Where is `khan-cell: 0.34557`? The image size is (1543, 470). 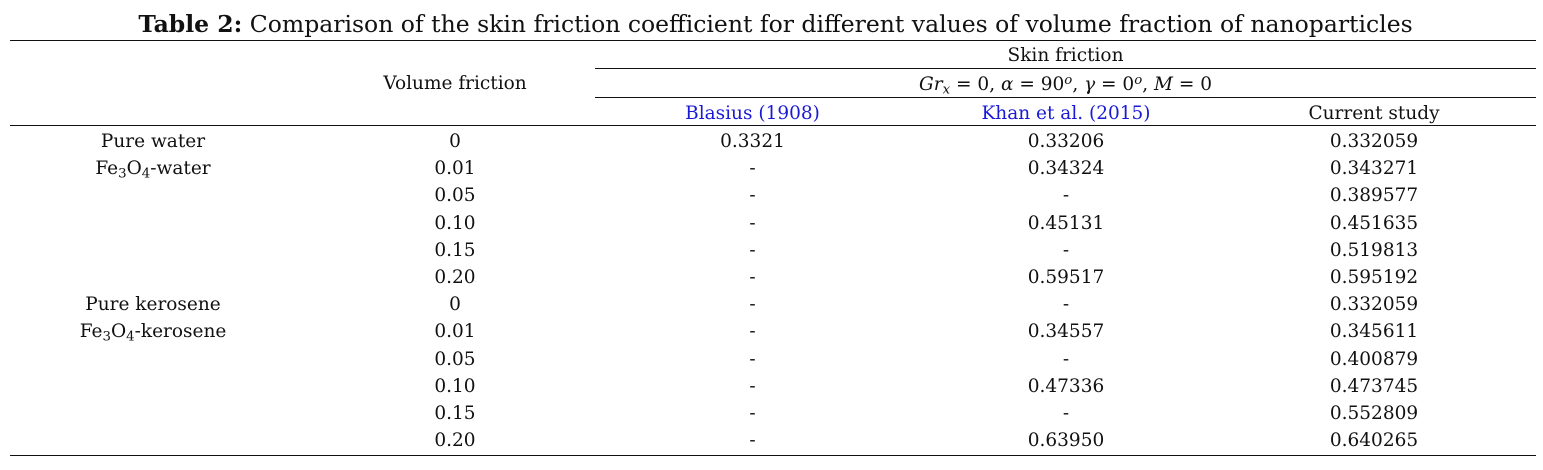 khan-cell: 0.34557 is located at coordinates (1066, 332).